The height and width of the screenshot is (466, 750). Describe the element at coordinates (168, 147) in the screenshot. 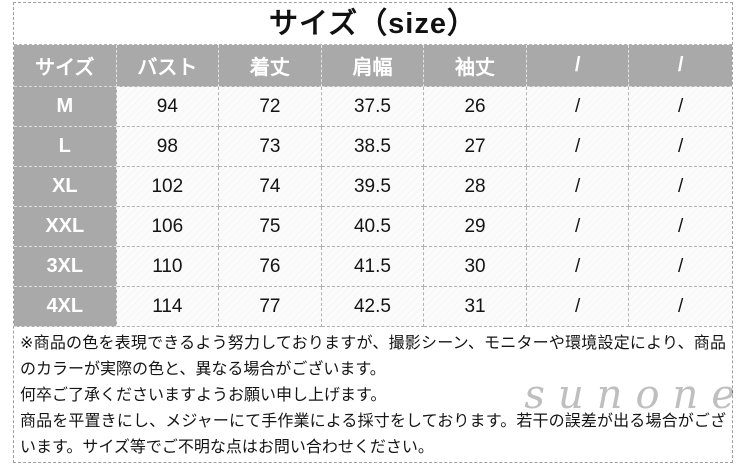

I see `table-cell: 98` at that location.